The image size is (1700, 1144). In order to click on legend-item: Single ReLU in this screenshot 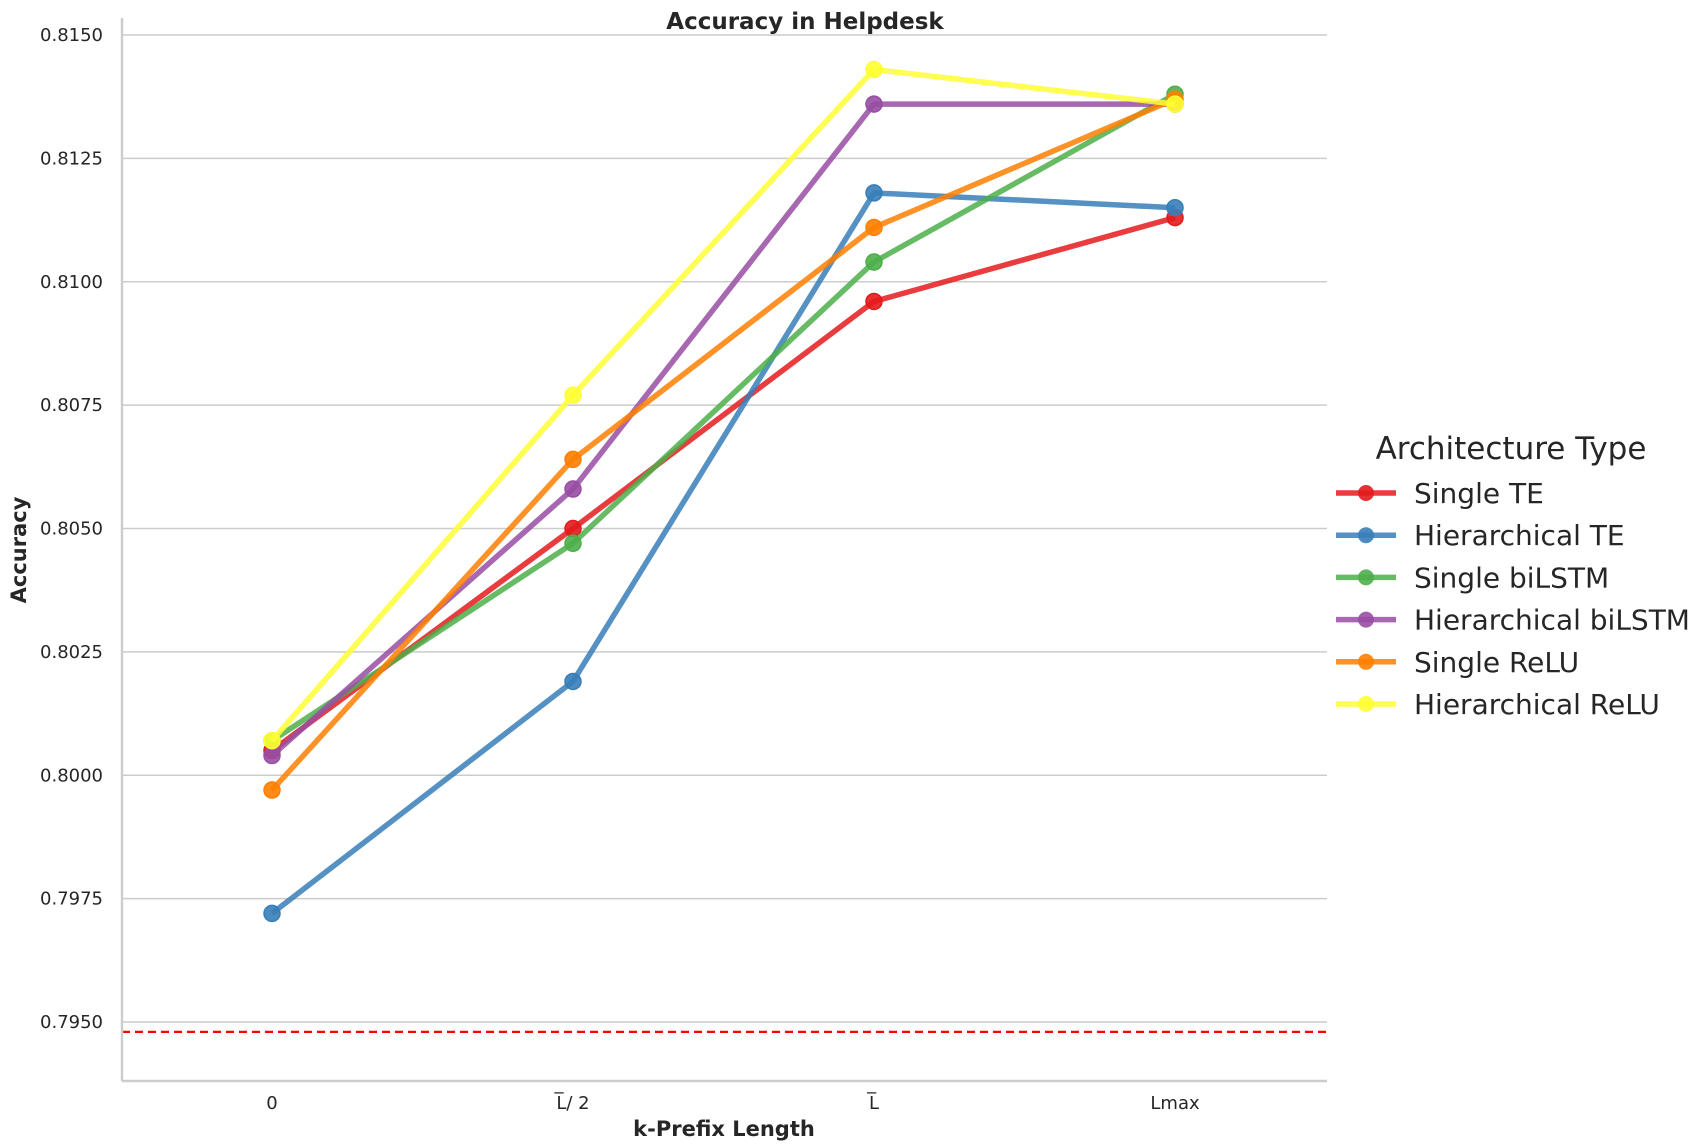, I will do `click(1457, 662)`.